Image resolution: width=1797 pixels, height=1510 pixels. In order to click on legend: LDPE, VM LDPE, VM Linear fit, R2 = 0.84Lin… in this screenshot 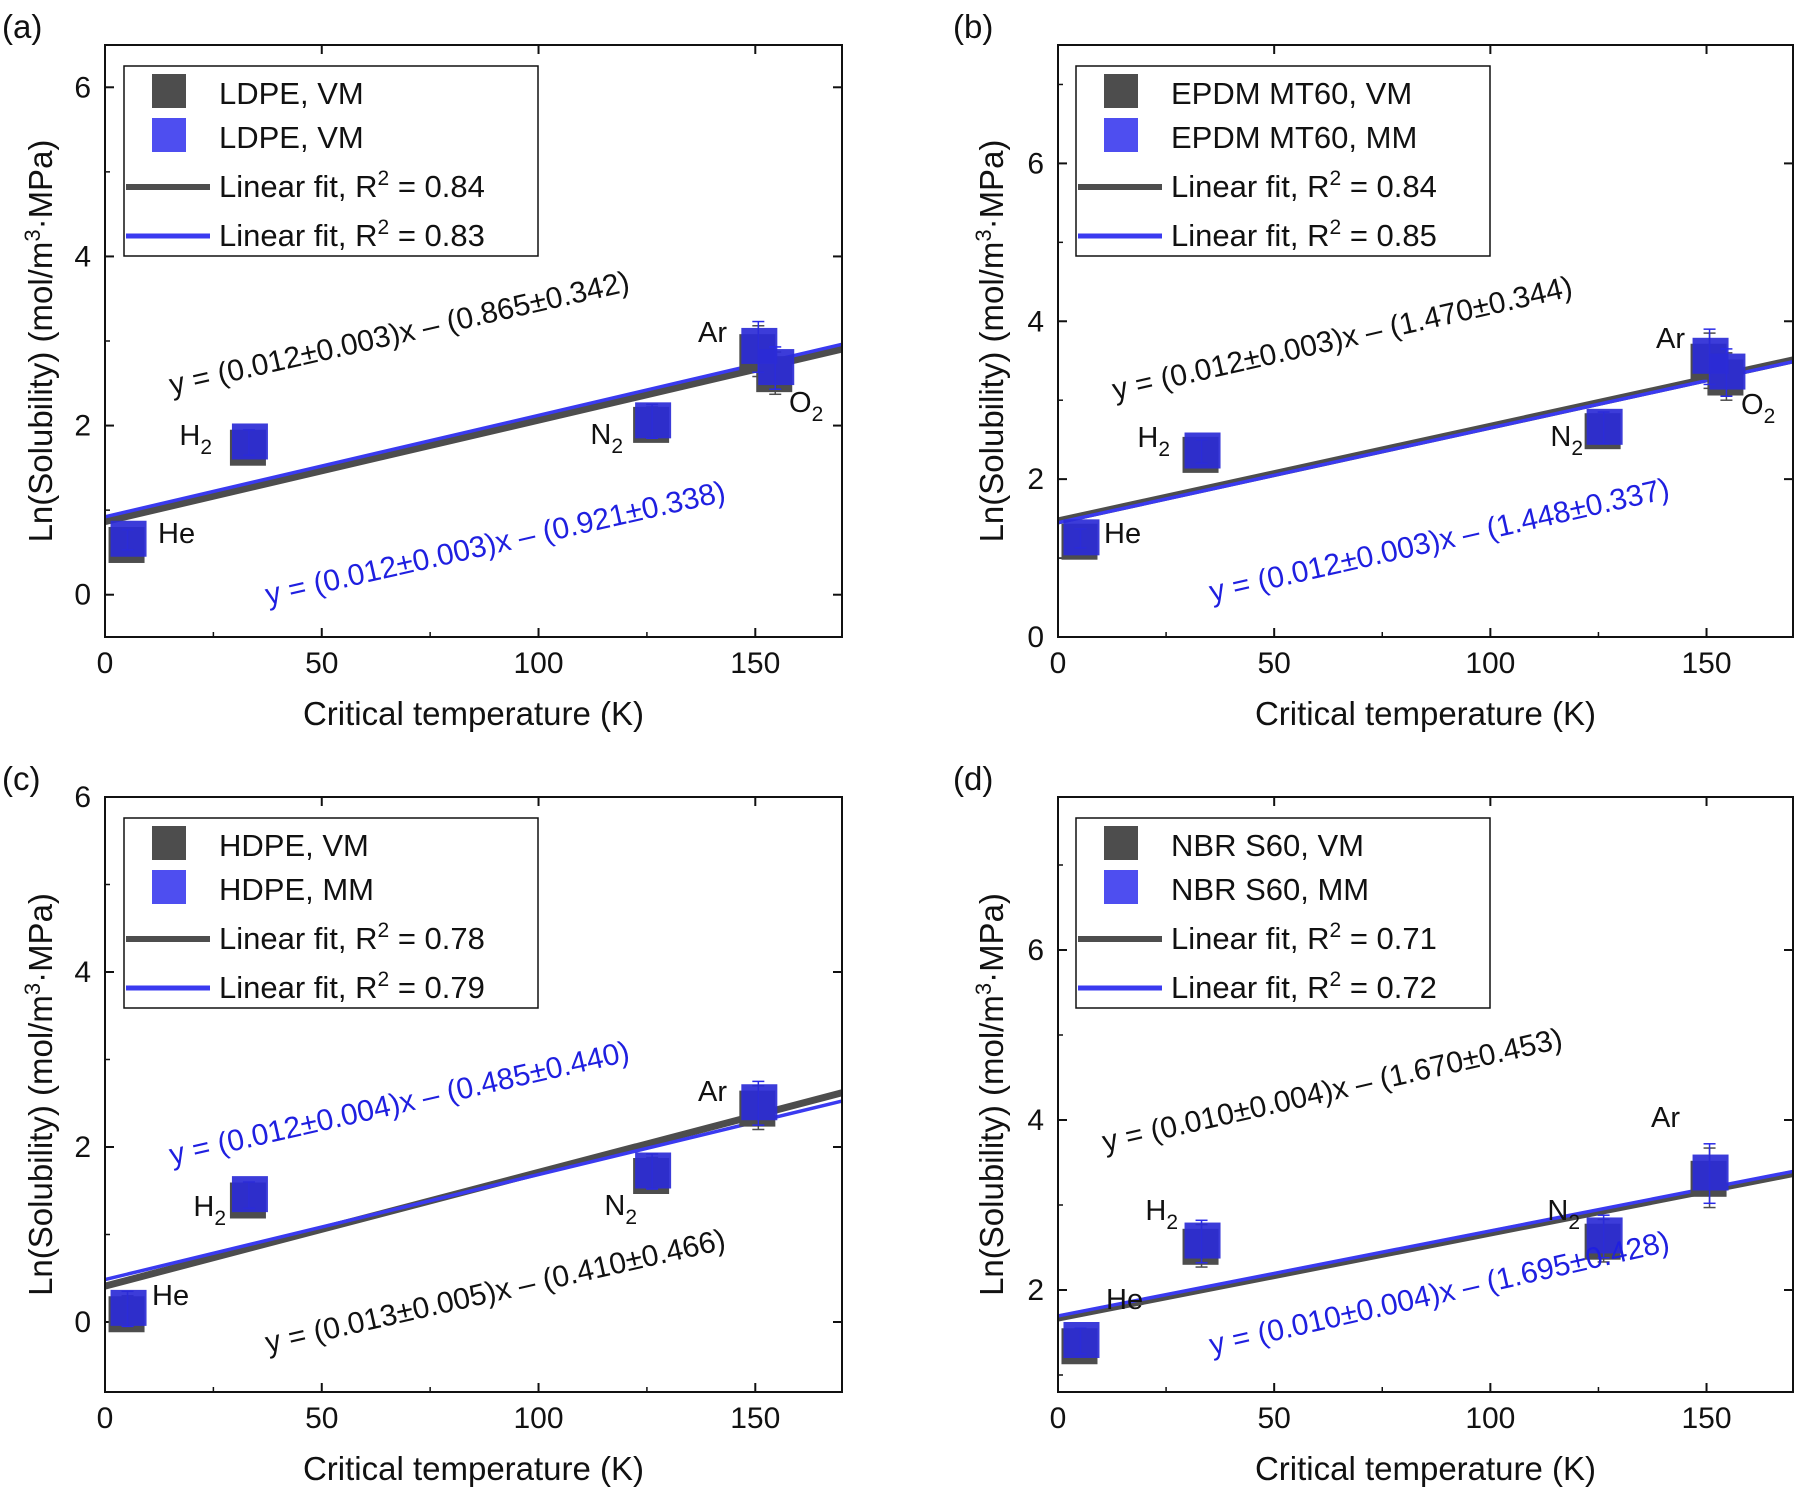, I will do `click(331, 161)`.